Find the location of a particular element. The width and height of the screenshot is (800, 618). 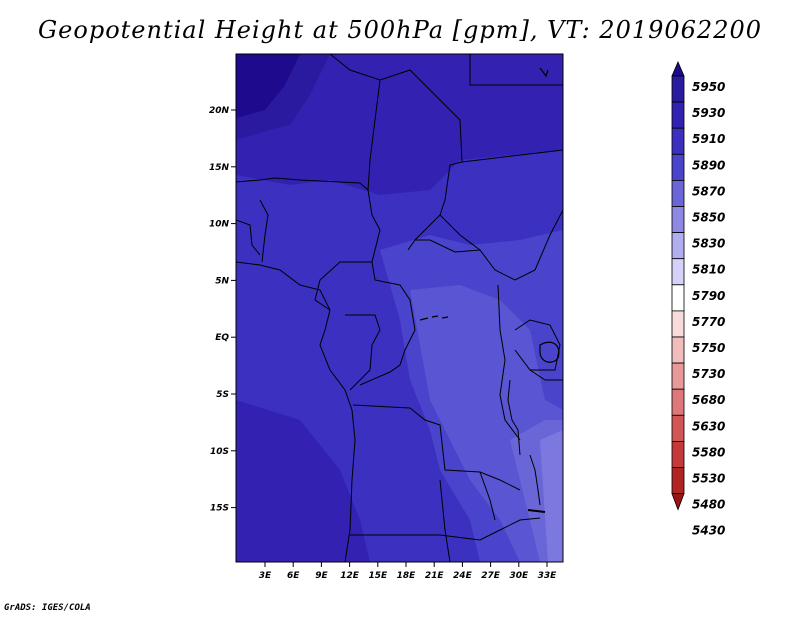

colorbar-top-arrow is located at coordinates (678, 68).